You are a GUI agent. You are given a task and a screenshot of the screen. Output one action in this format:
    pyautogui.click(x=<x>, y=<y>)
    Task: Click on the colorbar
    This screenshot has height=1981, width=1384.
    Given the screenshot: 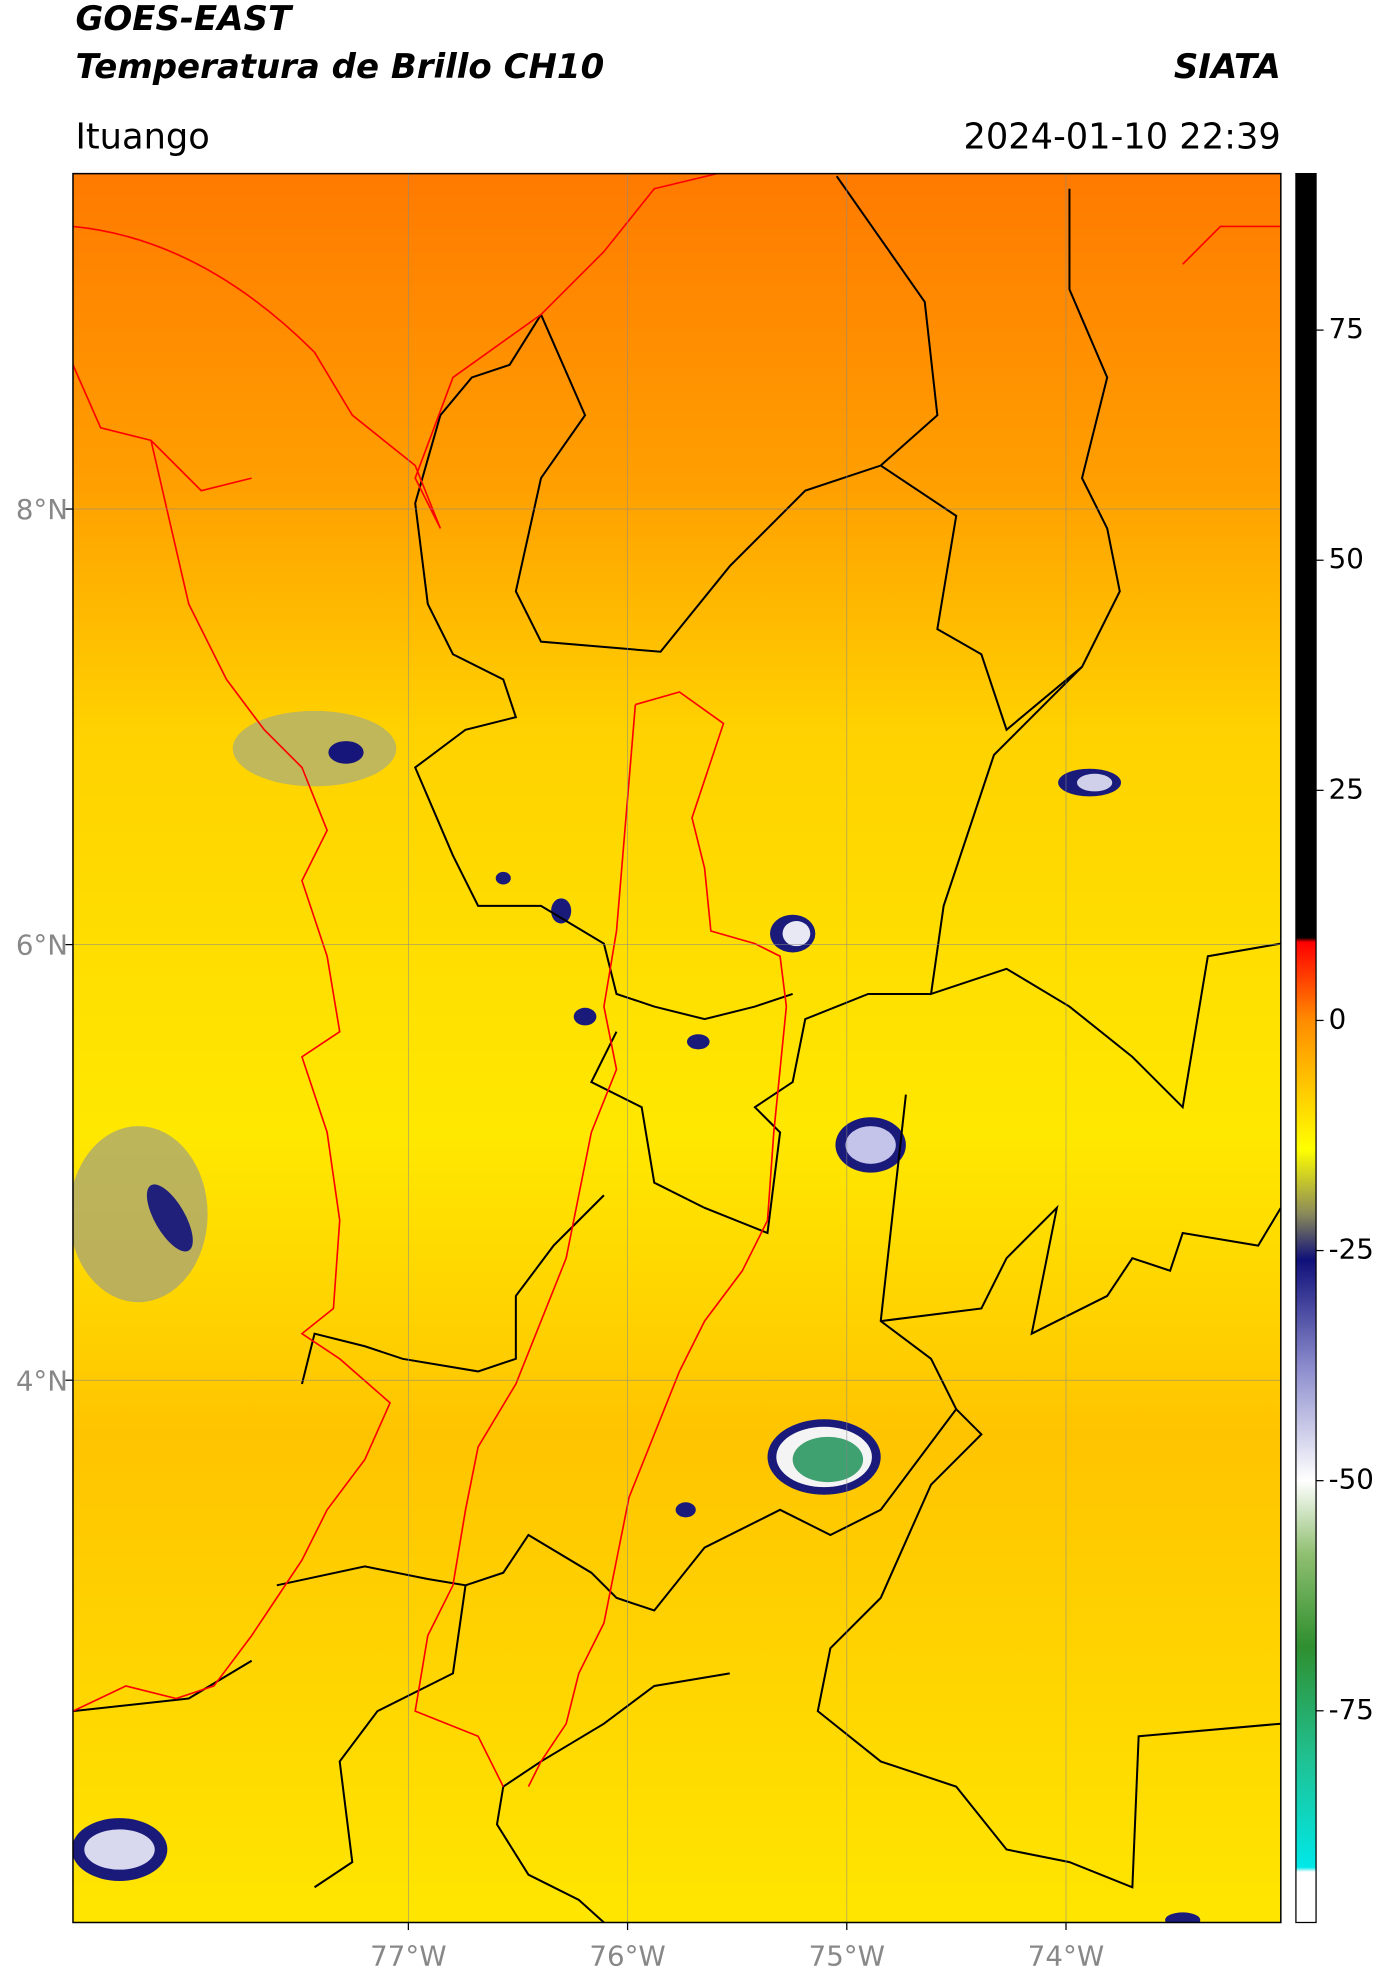 What is the action you would take?
    pyautogui.click(x=1306, y=1048)
    